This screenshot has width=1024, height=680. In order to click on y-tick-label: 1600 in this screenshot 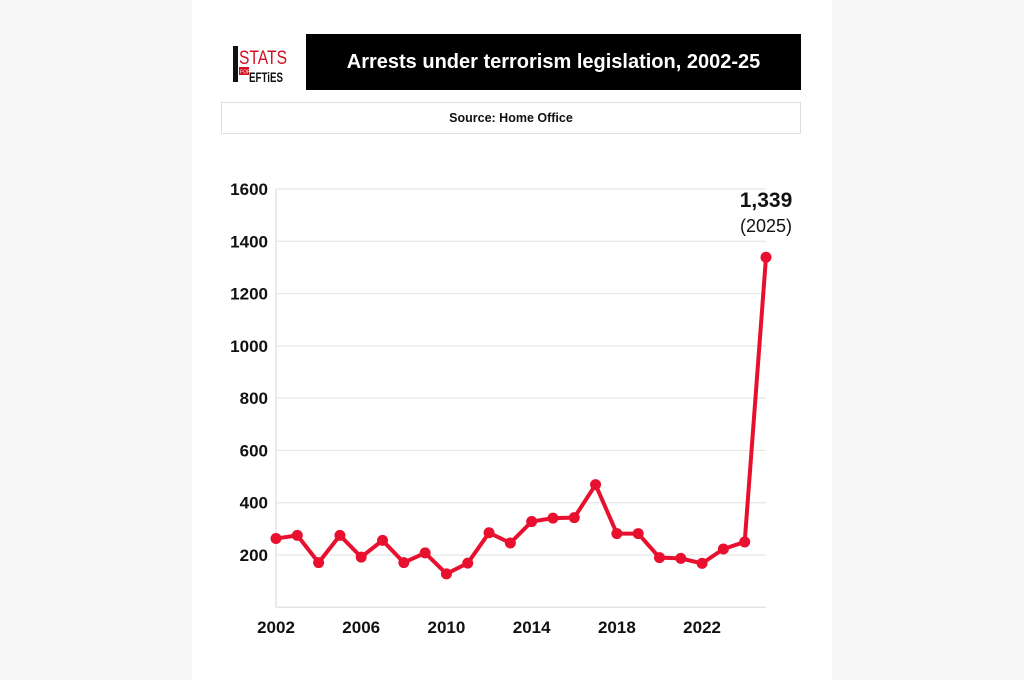, I will do `click(249, 189)`.